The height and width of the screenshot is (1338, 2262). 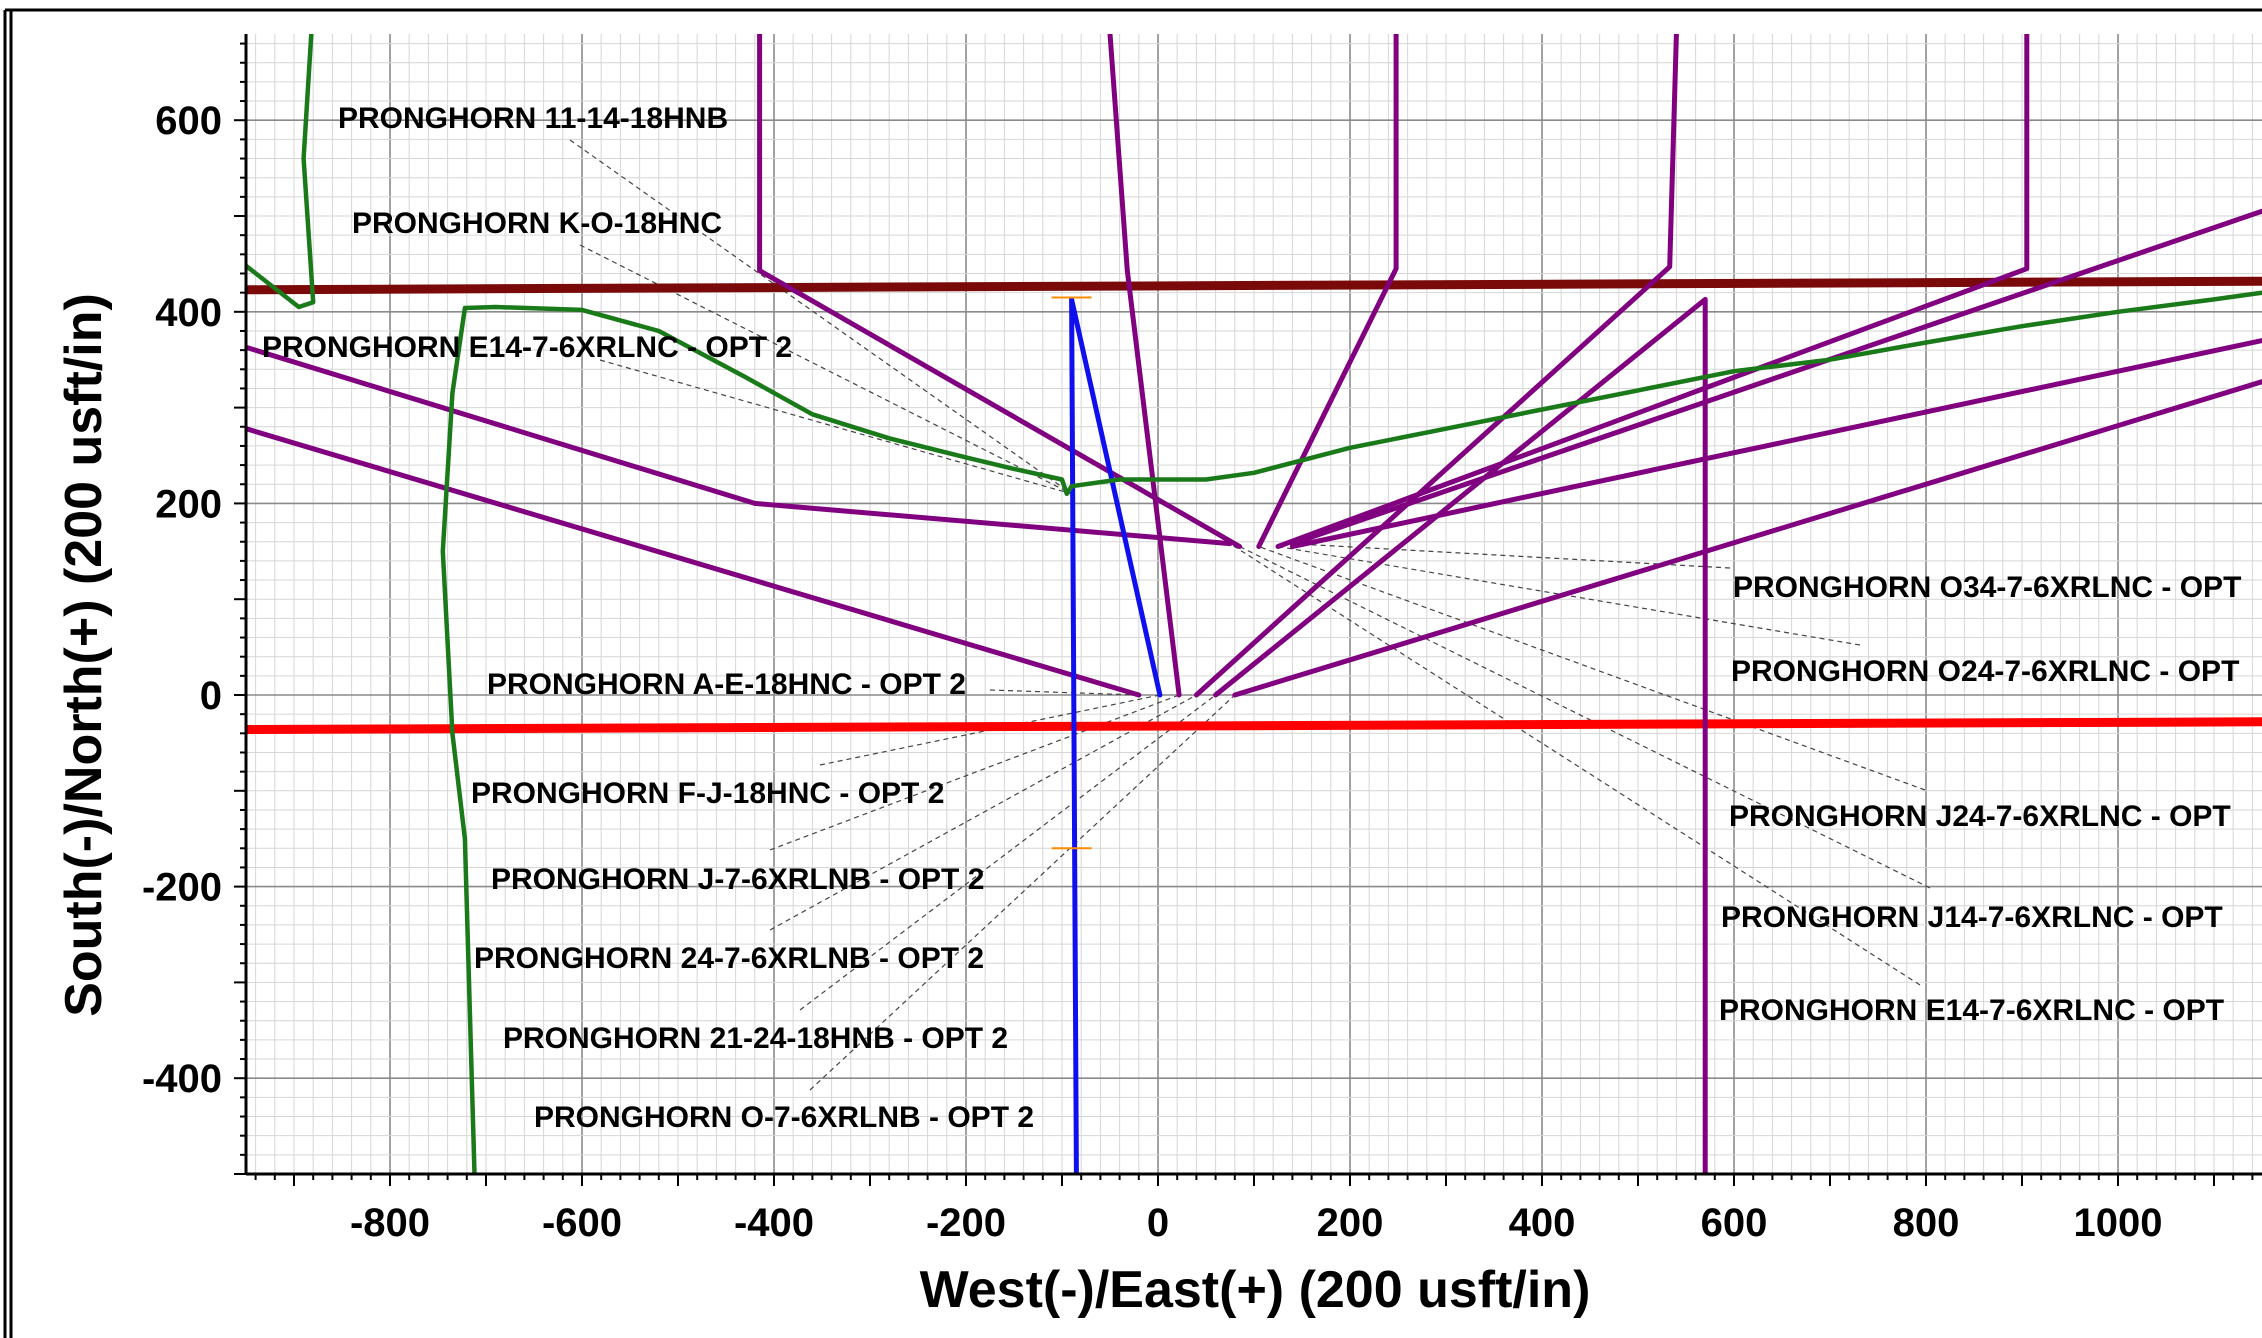 What do you see at coordinates (1987, 587) in the screenshot?
I see `well-label: PRONGHORN O34-7-6XRLNC - OPT` at bounding box center [1987, 587].